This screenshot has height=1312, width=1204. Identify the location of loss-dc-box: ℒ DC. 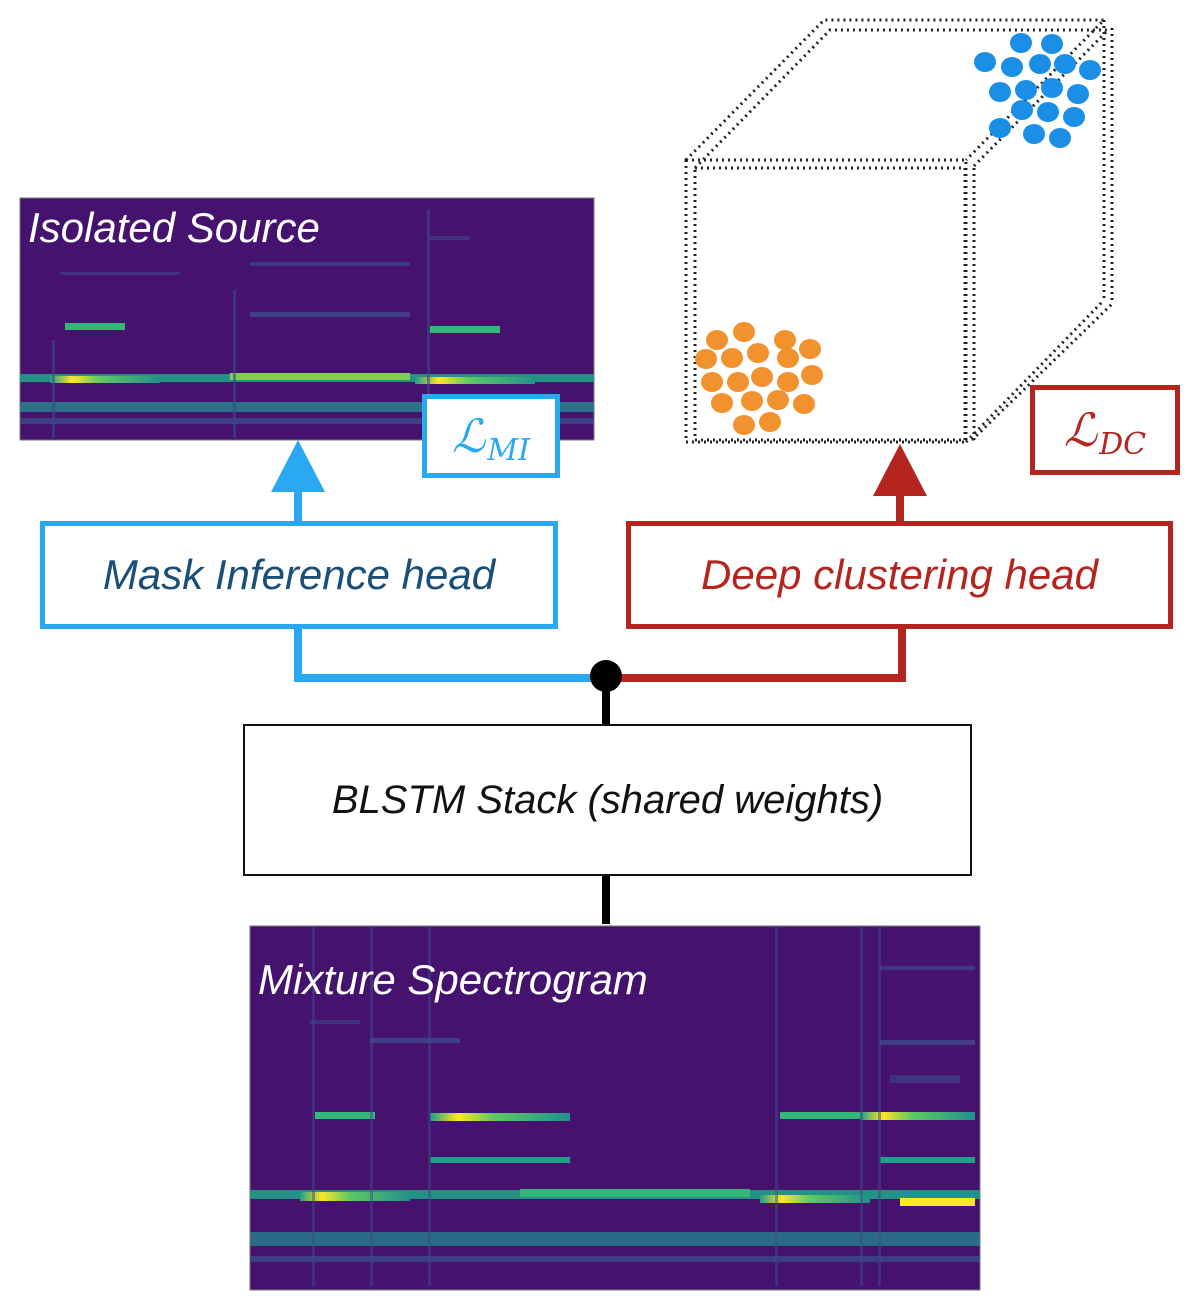
(1105, 430).